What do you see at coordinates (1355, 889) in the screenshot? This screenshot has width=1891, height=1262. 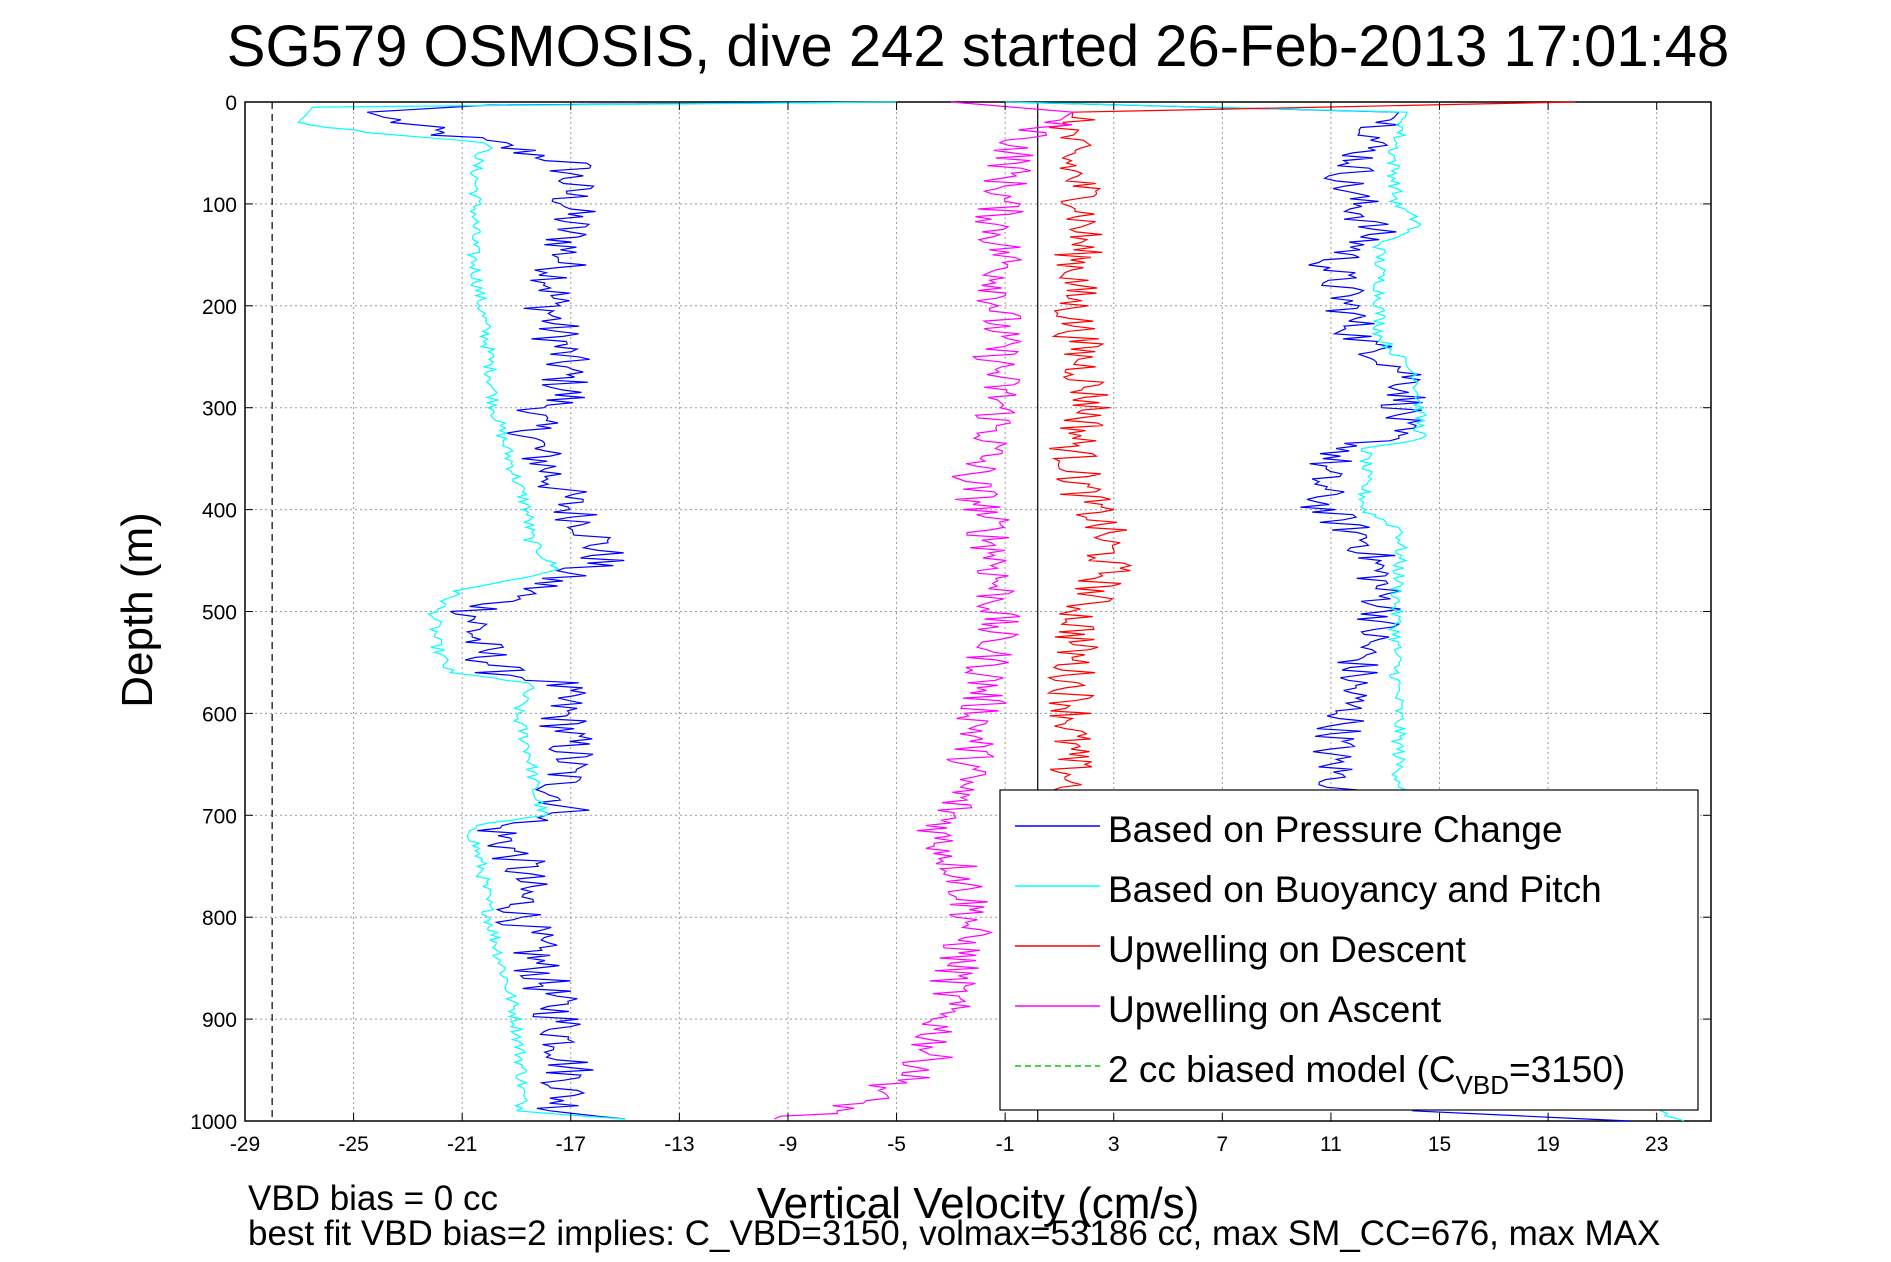 I see `legend-label: Based on Buoyancy and Pitch` at bounding box center [1355, 889].